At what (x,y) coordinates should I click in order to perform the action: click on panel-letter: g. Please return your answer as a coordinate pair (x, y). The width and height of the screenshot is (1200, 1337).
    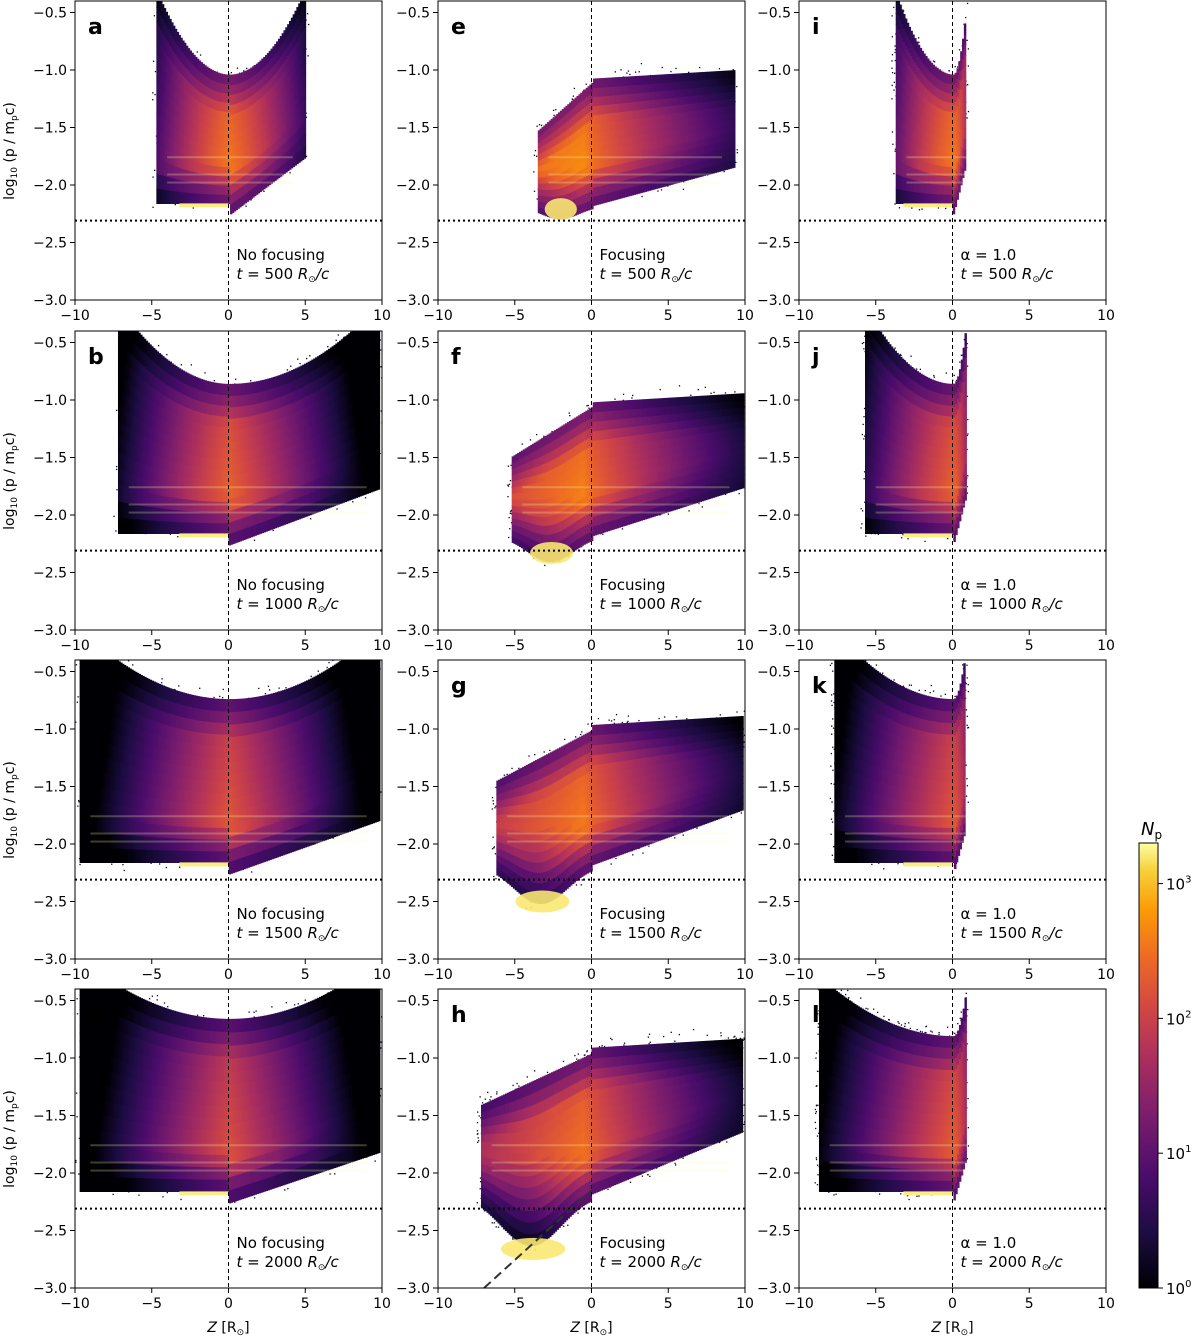
    Looking at the image, I should click on (459, 686).